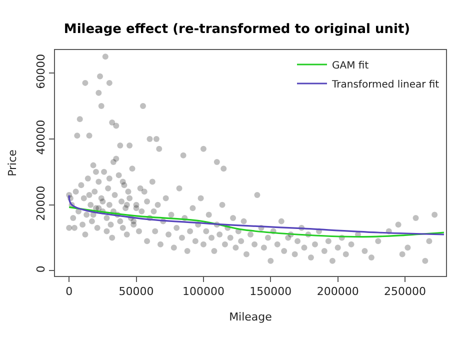 The width and height of the screenshot is (474, 338). Describe the element at coordinates (13, 162) in the screenshot. I see `y-axis-title: Price` at that location.